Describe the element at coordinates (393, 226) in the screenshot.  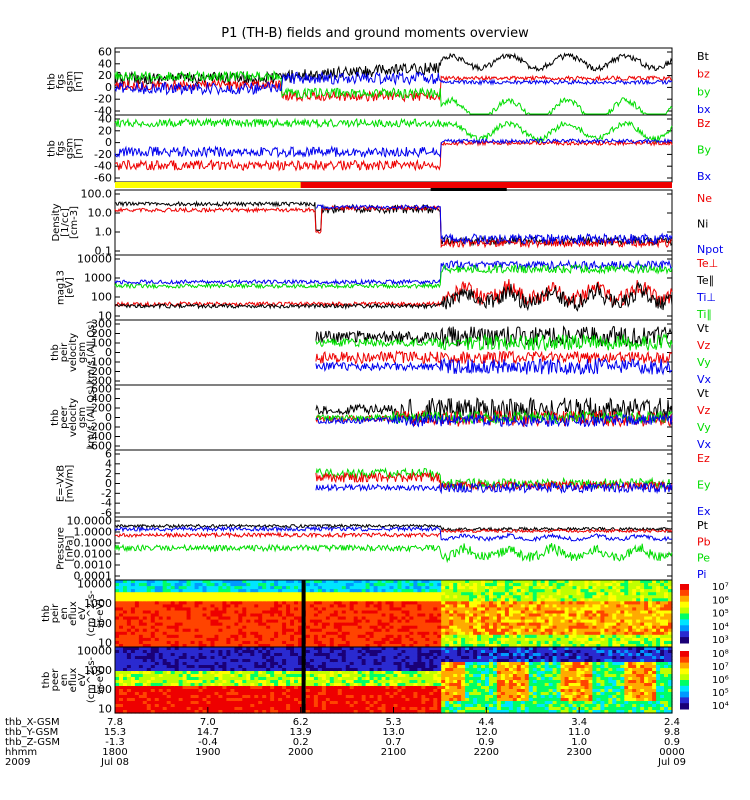
I see `series-Ne` at that location.